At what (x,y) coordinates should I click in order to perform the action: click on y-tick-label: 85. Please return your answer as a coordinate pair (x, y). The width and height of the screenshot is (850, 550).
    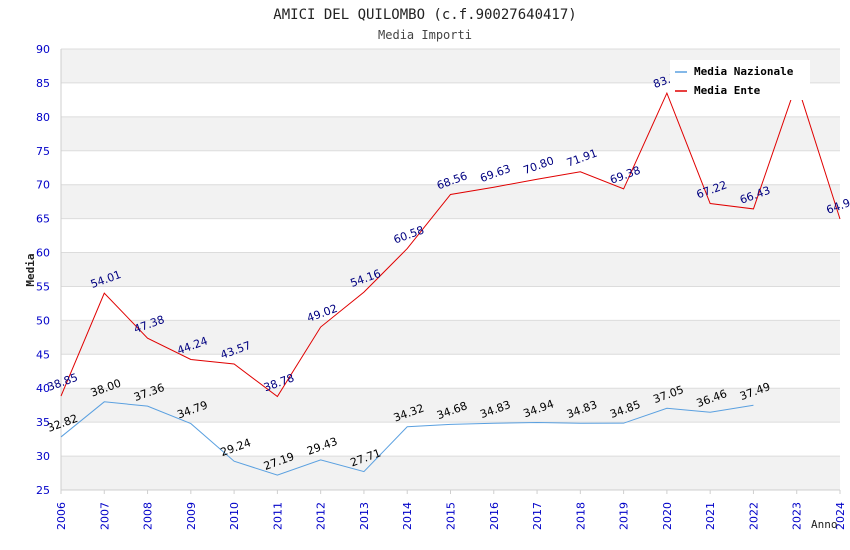
    Looking at the image, I should click on (43, 83).